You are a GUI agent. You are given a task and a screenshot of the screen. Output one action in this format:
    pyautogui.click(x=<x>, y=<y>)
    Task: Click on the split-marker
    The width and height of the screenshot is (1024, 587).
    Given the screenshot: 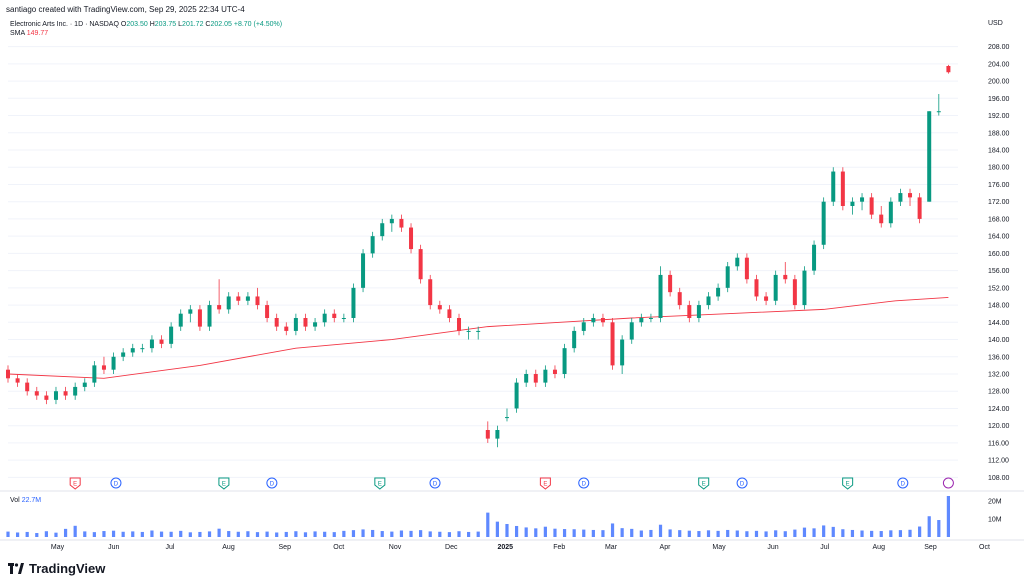 What is the action you would take?
    pyautogui.click(x=948, y=483)
    